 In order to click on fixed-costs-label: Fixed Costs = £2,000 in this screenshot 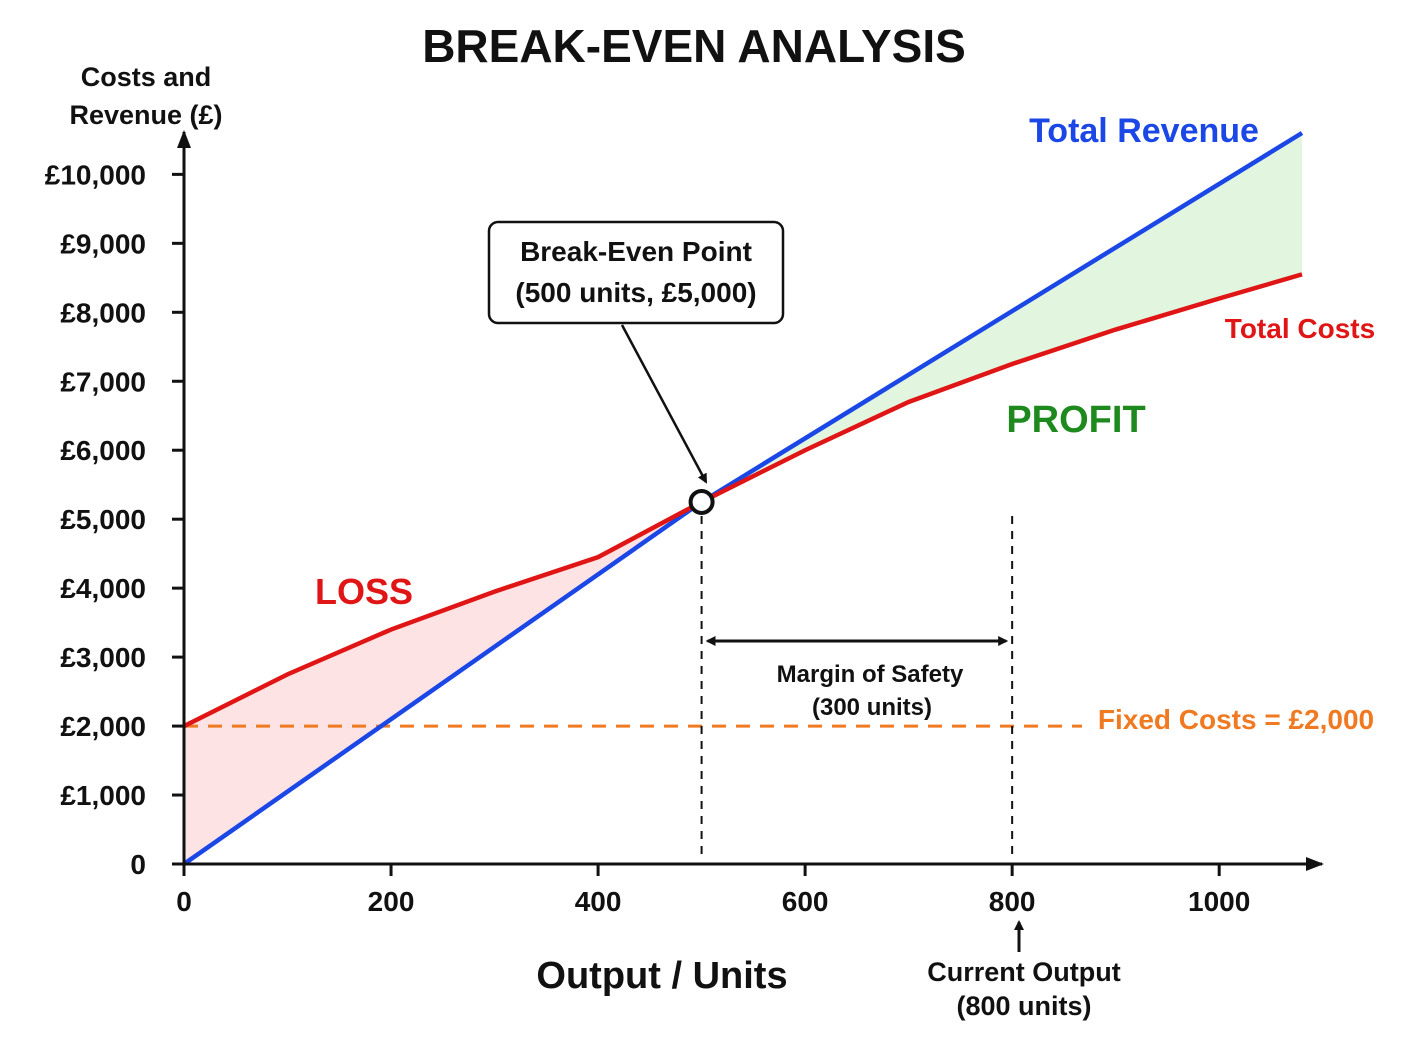, I will do `click(1236, 719)`.